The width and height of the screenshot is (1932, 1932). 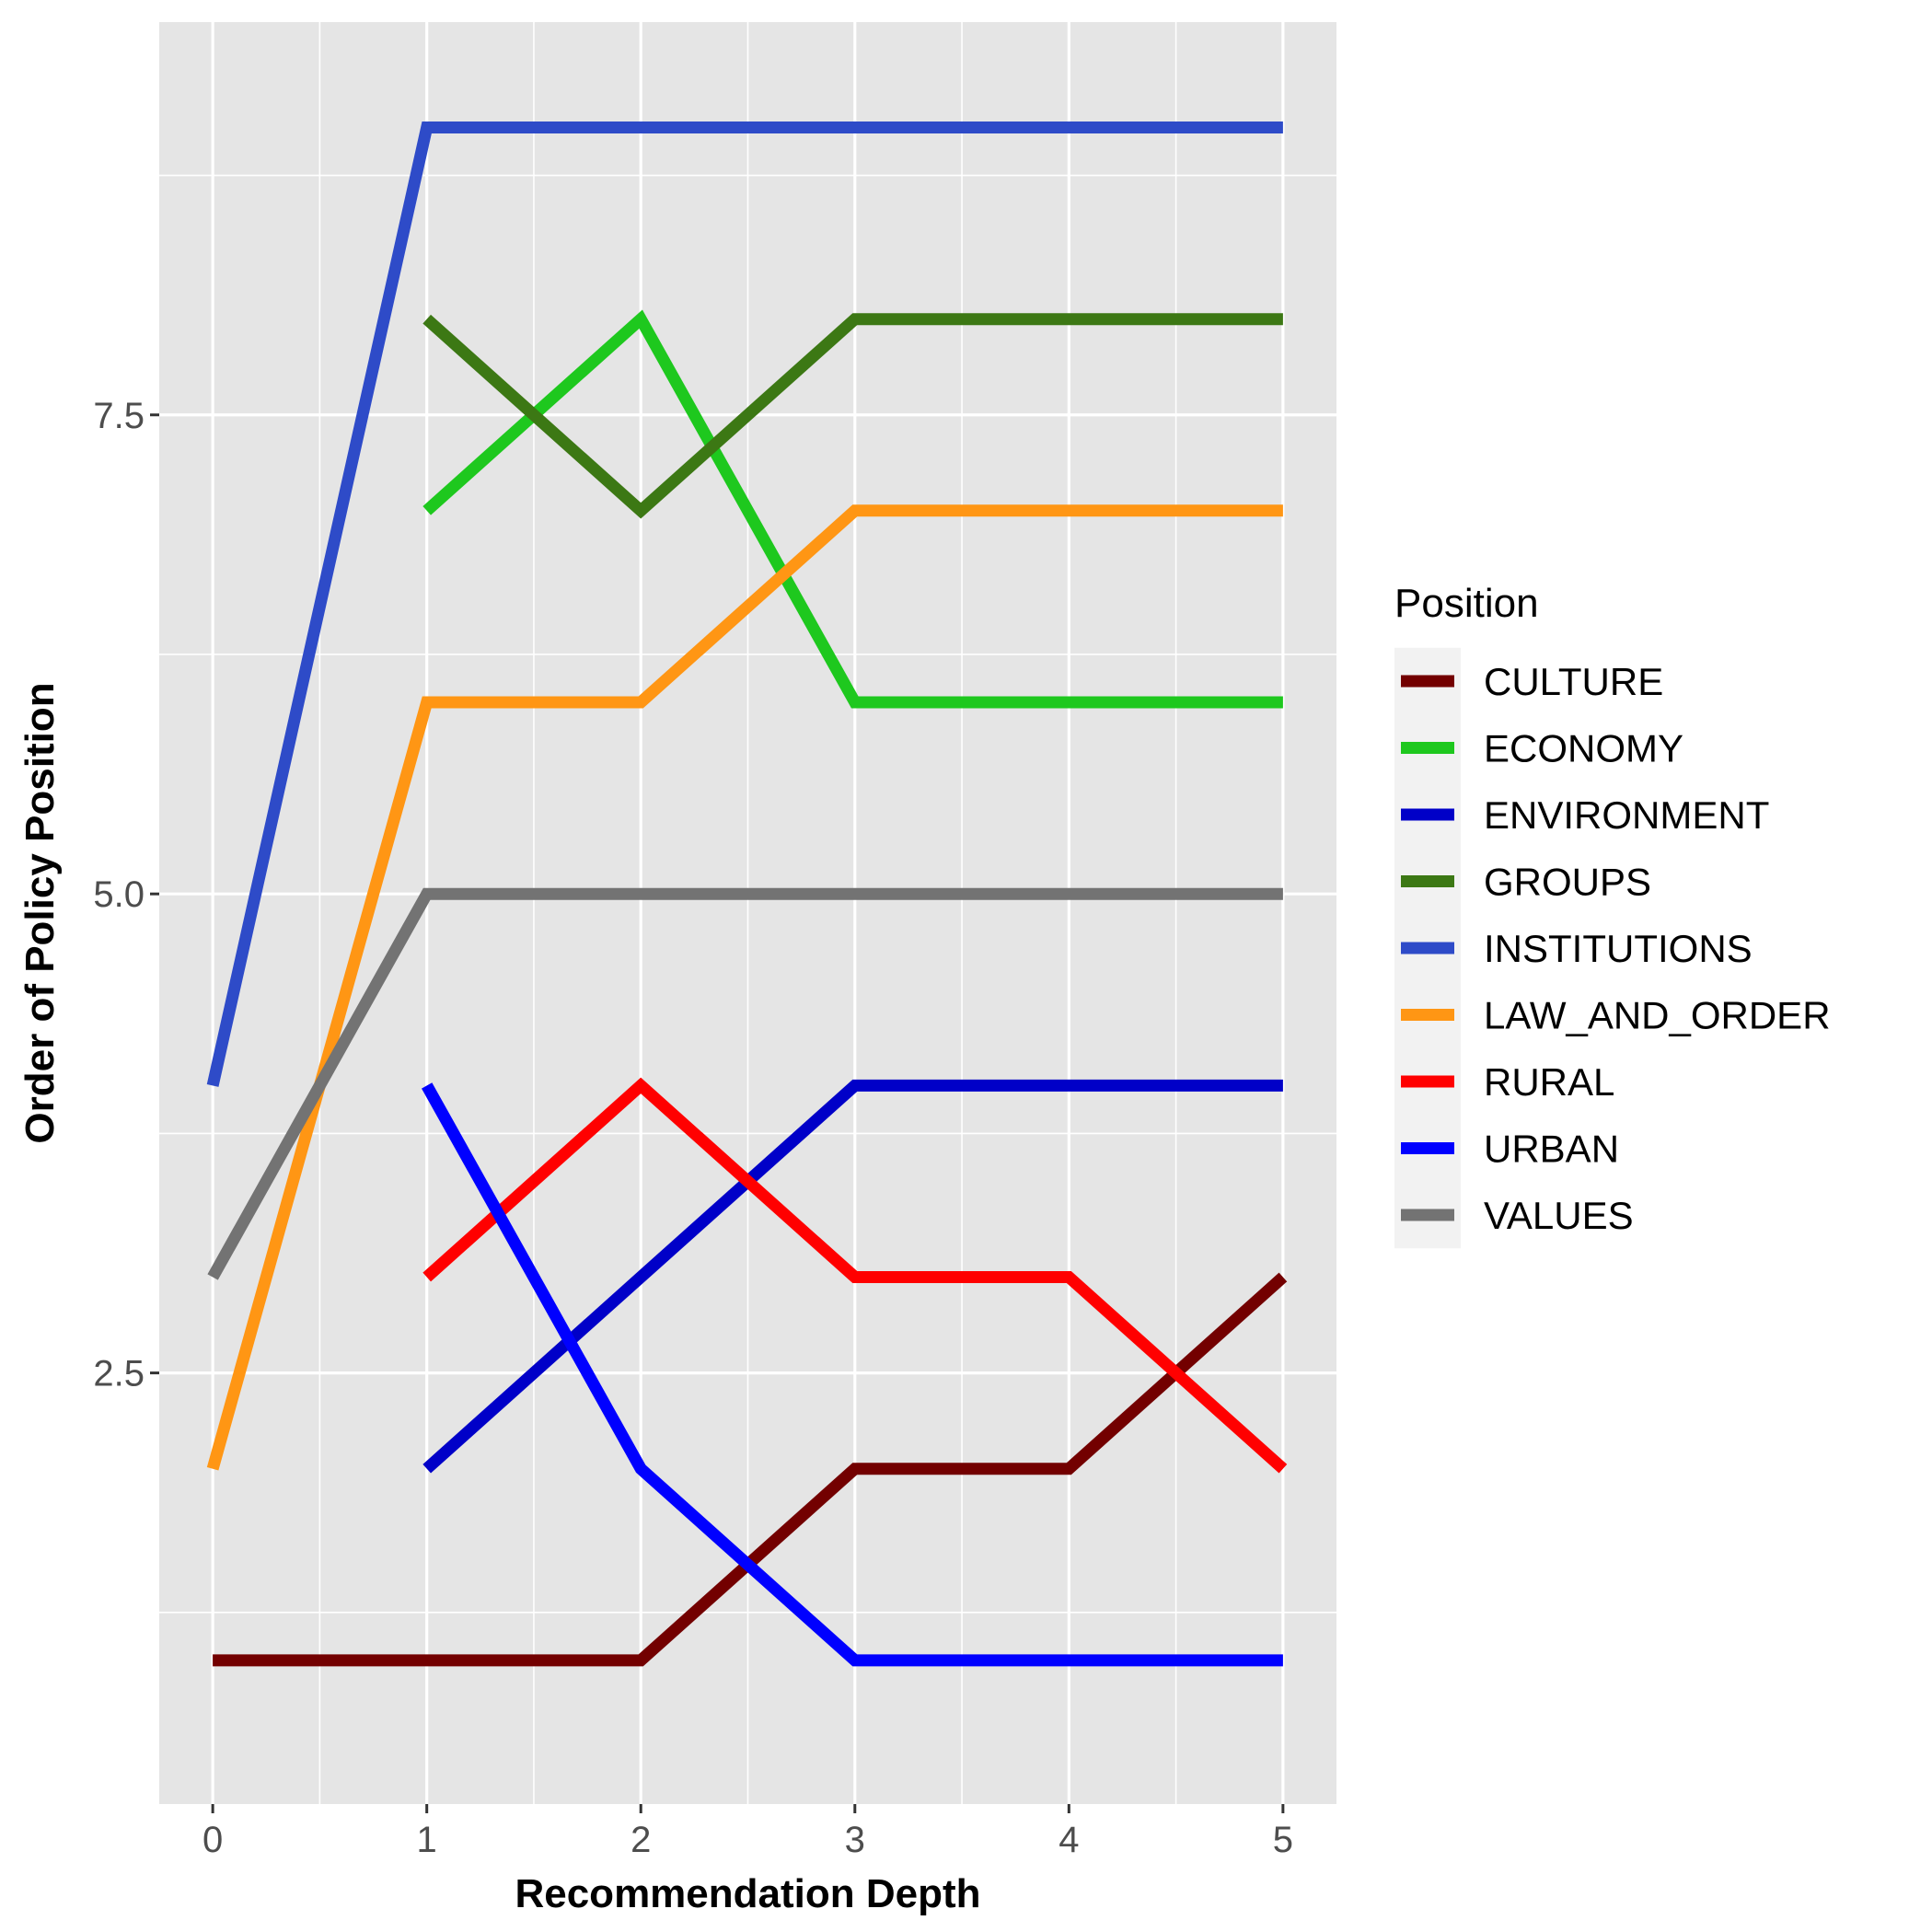 What do you see at coordinates (213, 1840) in the screenshot?
I see `x-tick-label: 0` at bounding box center [213, 1840].